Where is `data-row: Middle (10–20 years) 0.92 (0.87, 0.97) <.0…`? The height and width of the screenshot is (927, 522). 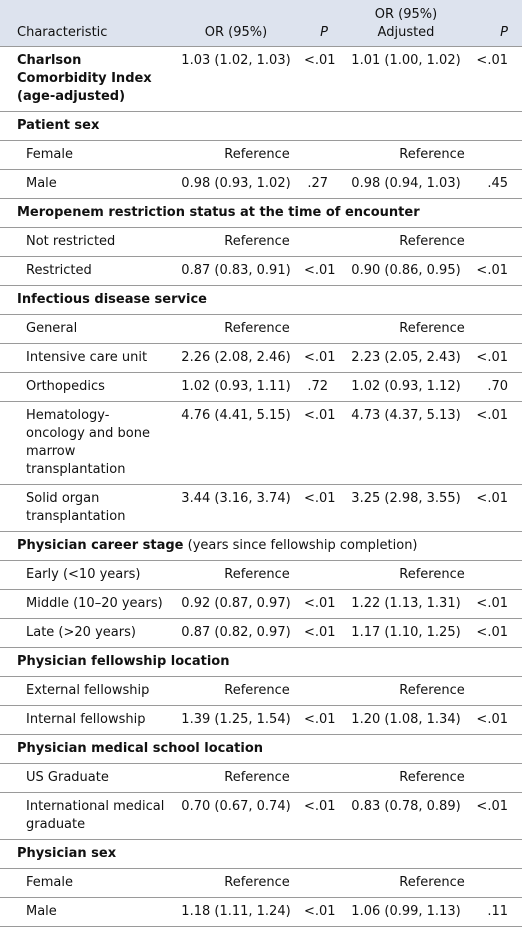 data-row: Middle (10–20 years) 0.92 (0.87, 0.97) <.0… is located at coordinates (261, 604).